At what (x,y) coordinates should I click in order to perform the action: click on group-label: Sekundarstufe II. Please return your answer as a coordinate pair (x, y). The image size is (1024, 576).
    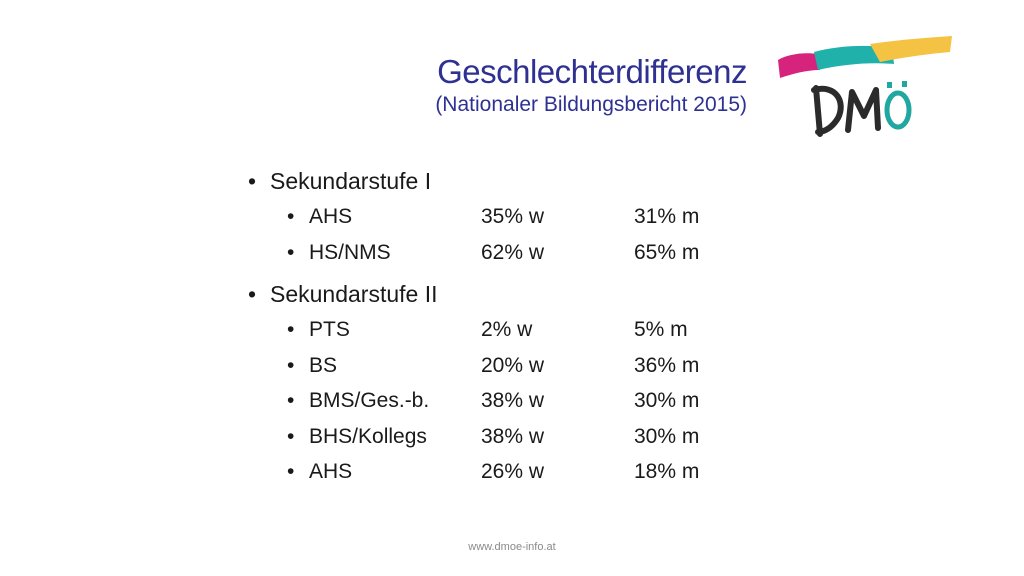
    Looking at the image, I should click on (354, 294).